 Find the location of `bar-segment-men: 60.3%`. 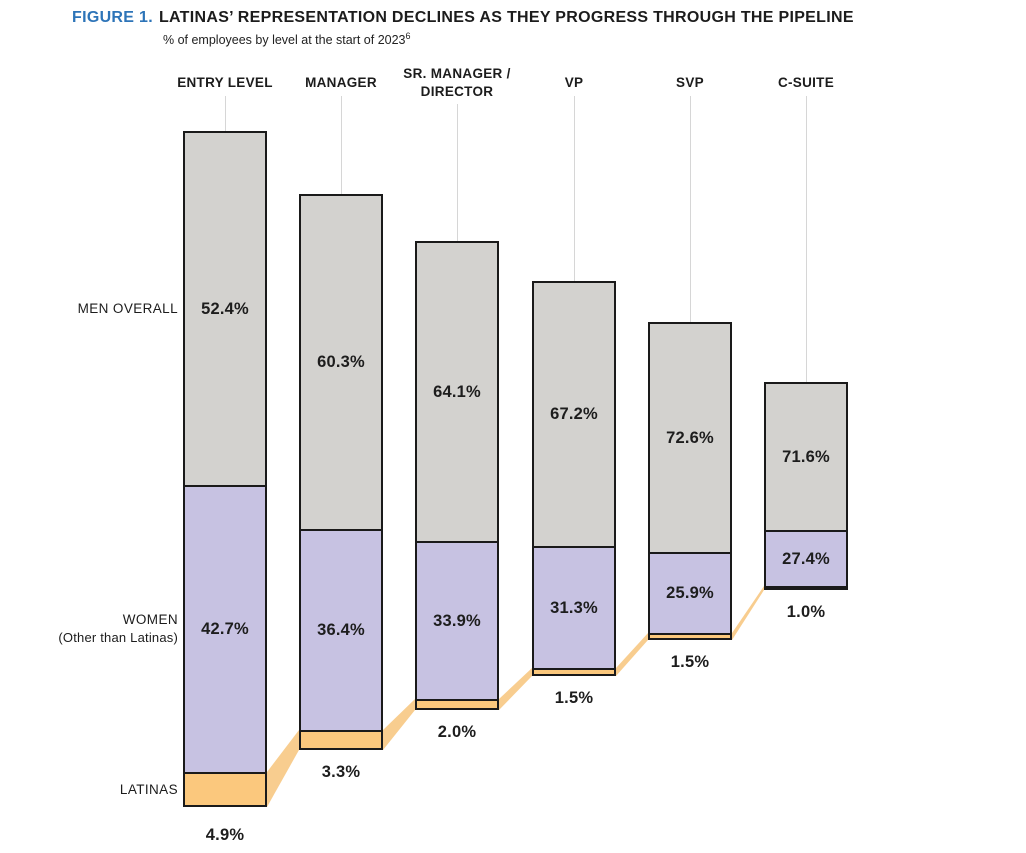

bar-segment-men: 60.3% is located at coordinates (341, 362).